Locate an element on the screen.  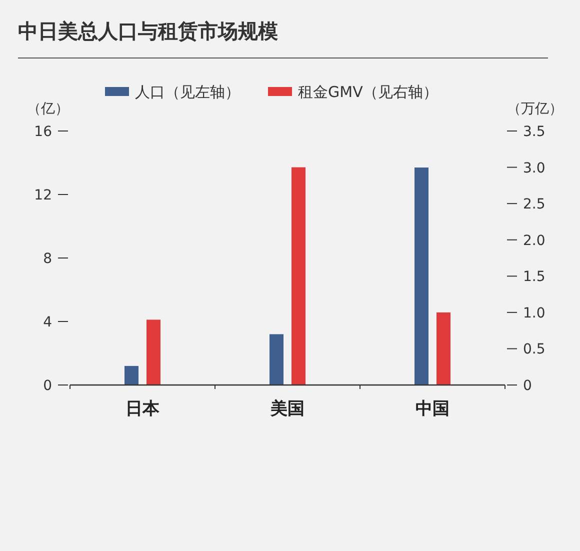
legend-label: 租金GMV（见右轴） is located at coordinates (368, 92).